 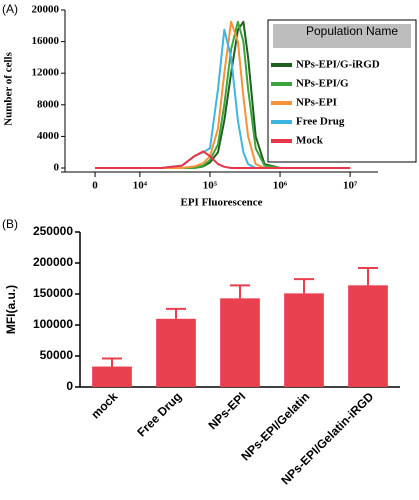 What do you see at coordinates (322, 84) in the screenshot?
I see `legend-label: NPs-EPI/G` at bounding box center [322, 84].